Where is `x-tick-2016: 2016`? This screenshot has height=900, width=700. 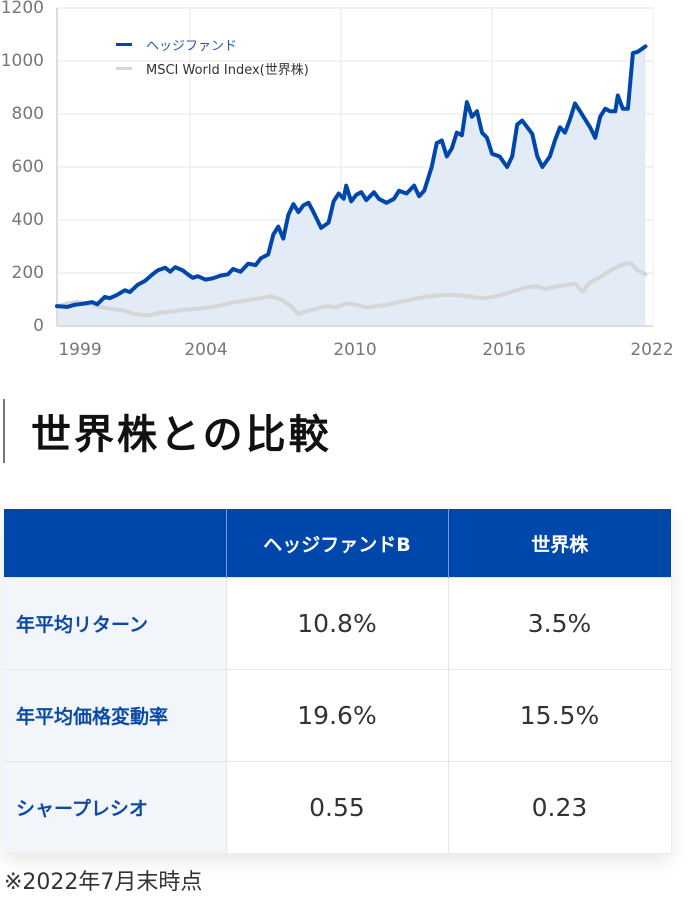 x-tick-2016: 2016 is located at coordinates (504, 350).